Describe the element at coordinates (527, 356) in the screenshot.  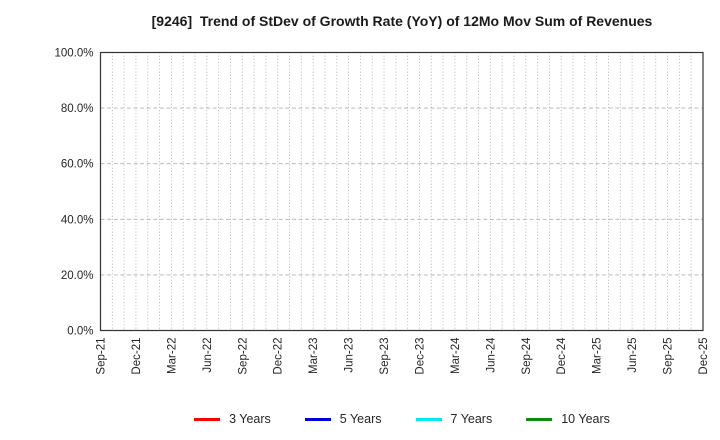
I see `x-tick-label: Sep-24` at that location.